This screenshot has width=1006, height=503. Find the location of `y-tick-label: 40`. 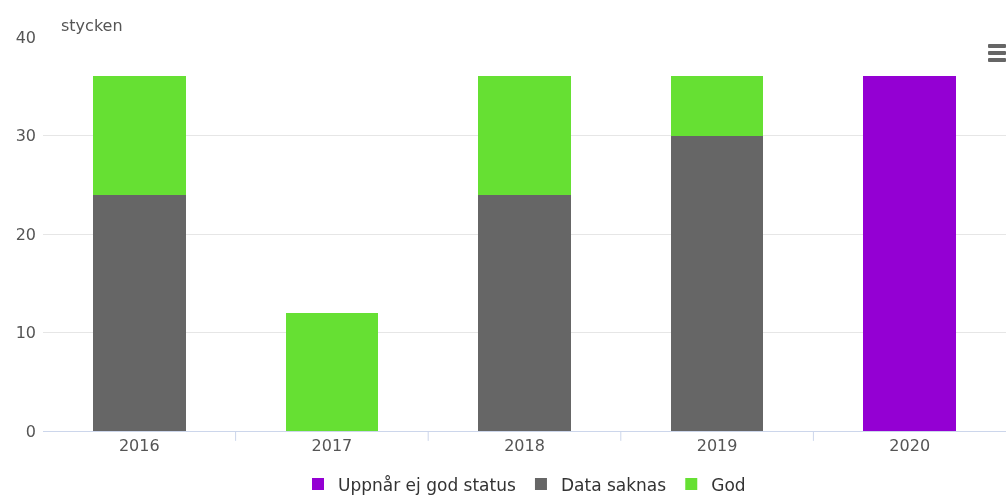

y-tick-label: 40 is located at coordinates (25, 37).